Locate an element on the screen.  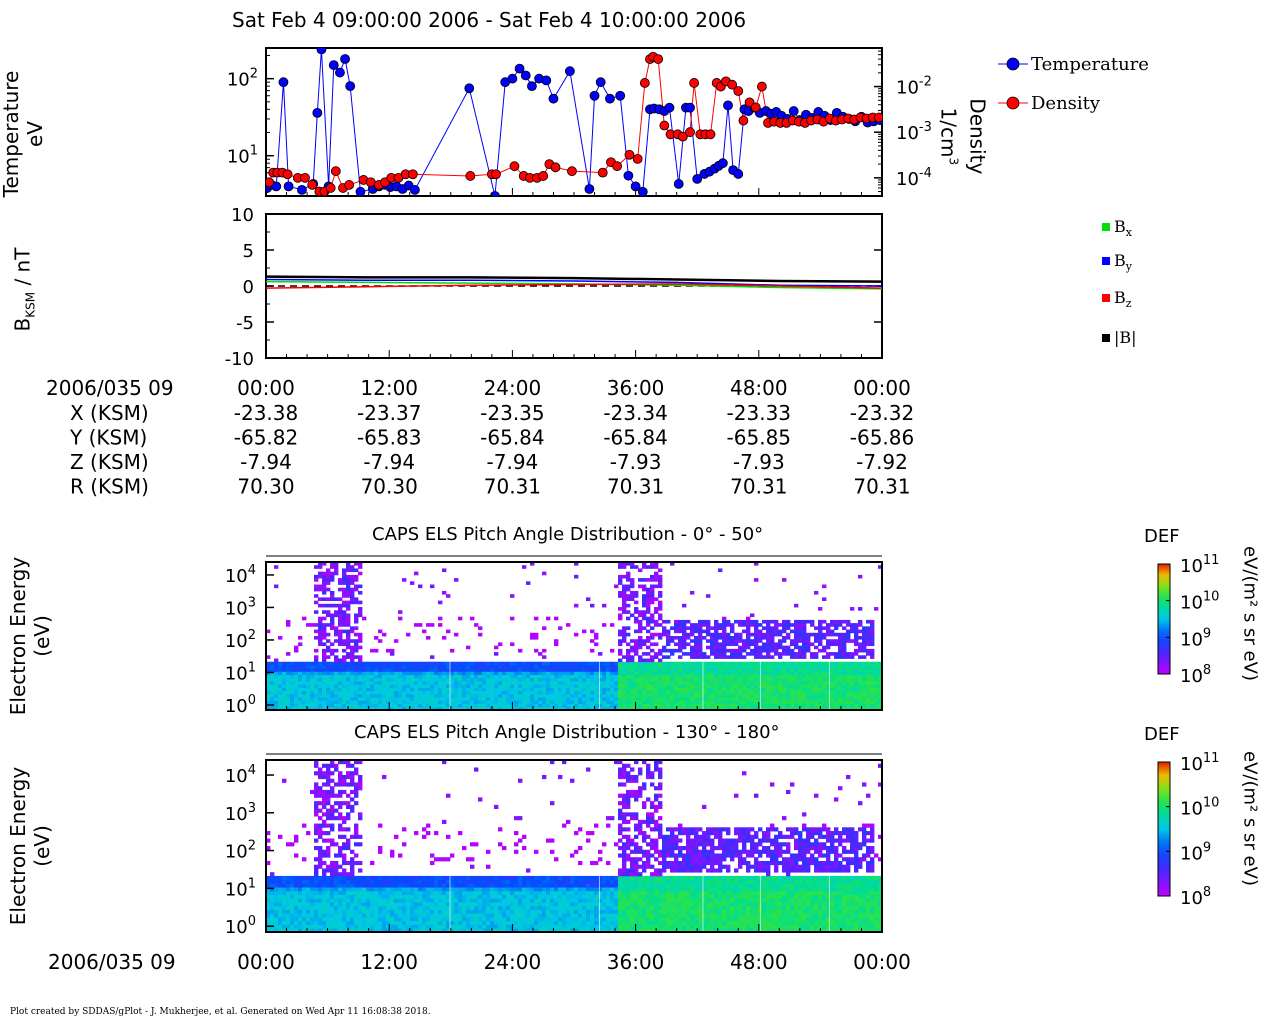
orbit-value: -23.38 is located at coordinates (266, 413).